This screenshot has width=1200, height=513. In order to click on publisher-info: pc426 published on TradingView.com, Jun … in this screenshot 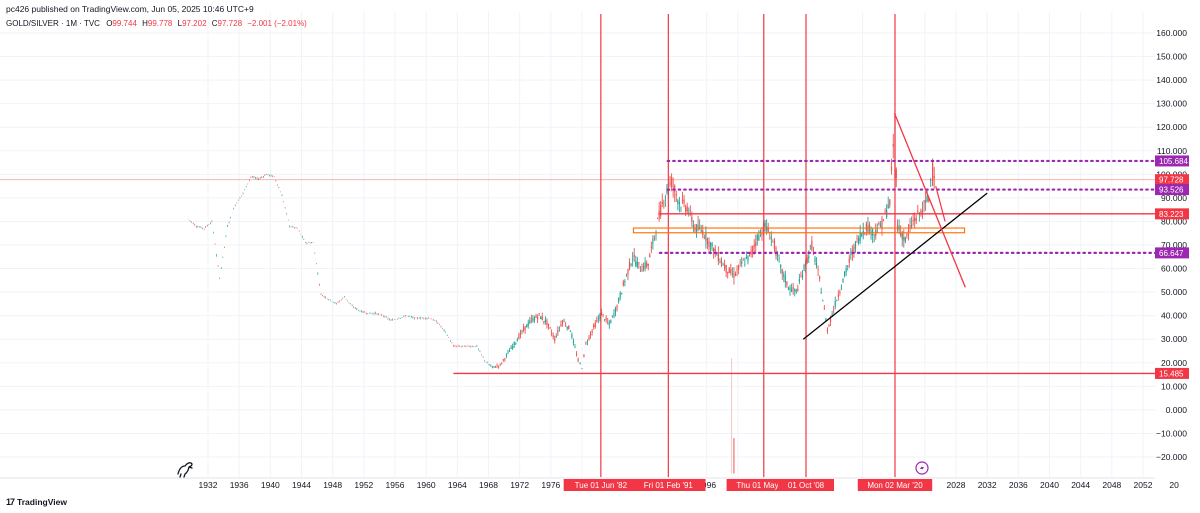, I will do `click(130, 9)`.